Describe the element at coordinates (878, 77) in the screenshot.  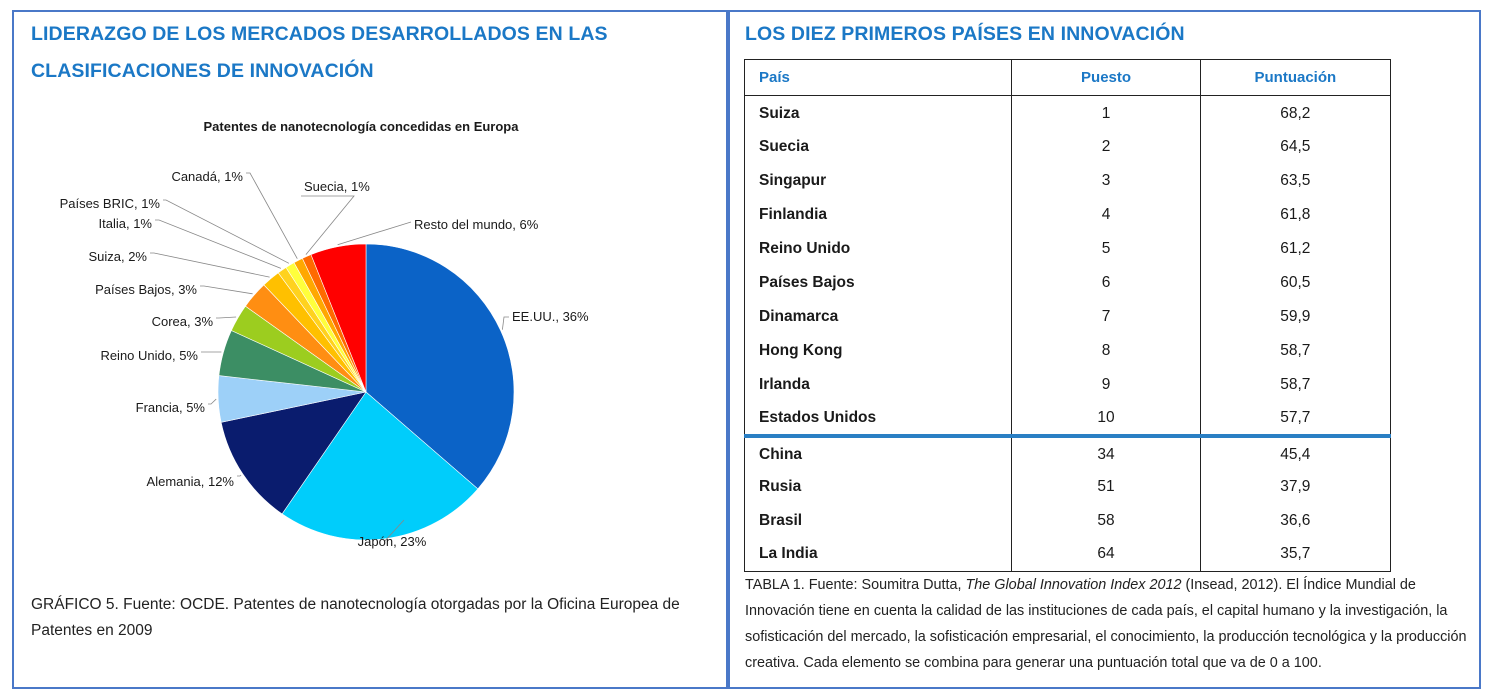
I see `header-country: País` at that location.